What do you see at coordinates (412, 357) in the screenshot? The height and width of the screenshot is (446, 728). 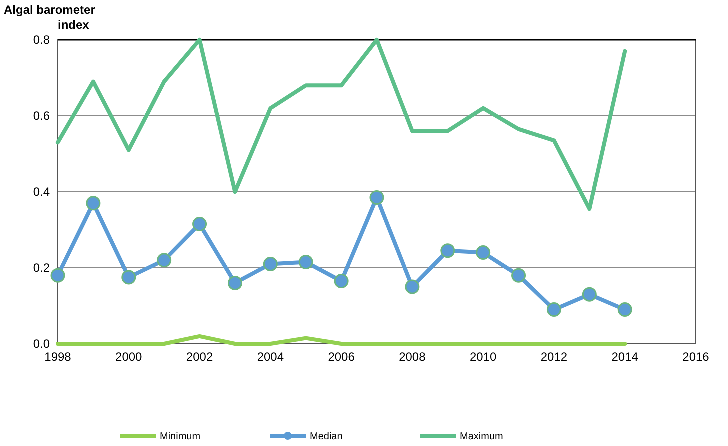 I see `x-tick-label: 2008` at bounding box center [412, 357].